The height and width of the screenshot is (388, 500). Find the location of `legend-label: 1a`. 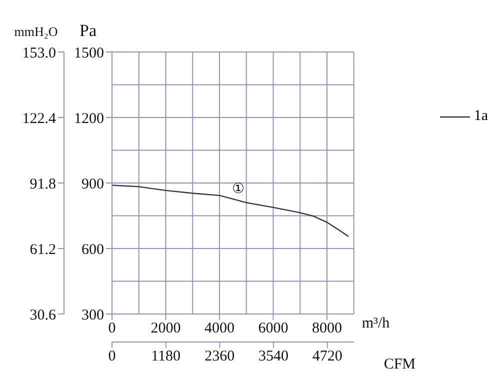

legend-label: 1a is located at coordinates (481, 116).